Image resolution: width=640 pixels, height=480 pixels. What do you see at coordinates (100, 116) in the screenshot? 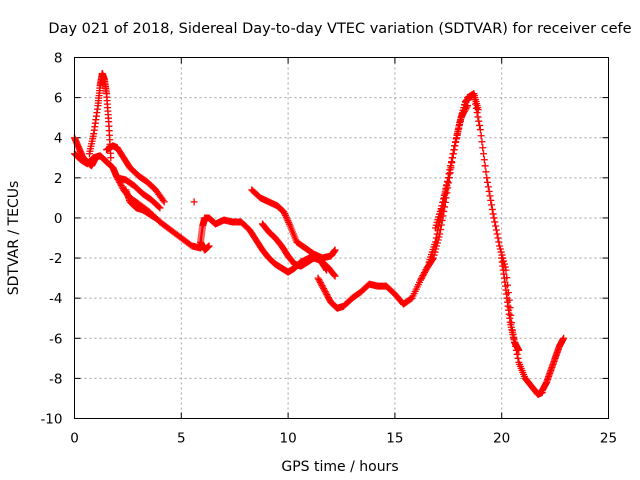
I see `series-early-peak` at bounding box center [100, 116].